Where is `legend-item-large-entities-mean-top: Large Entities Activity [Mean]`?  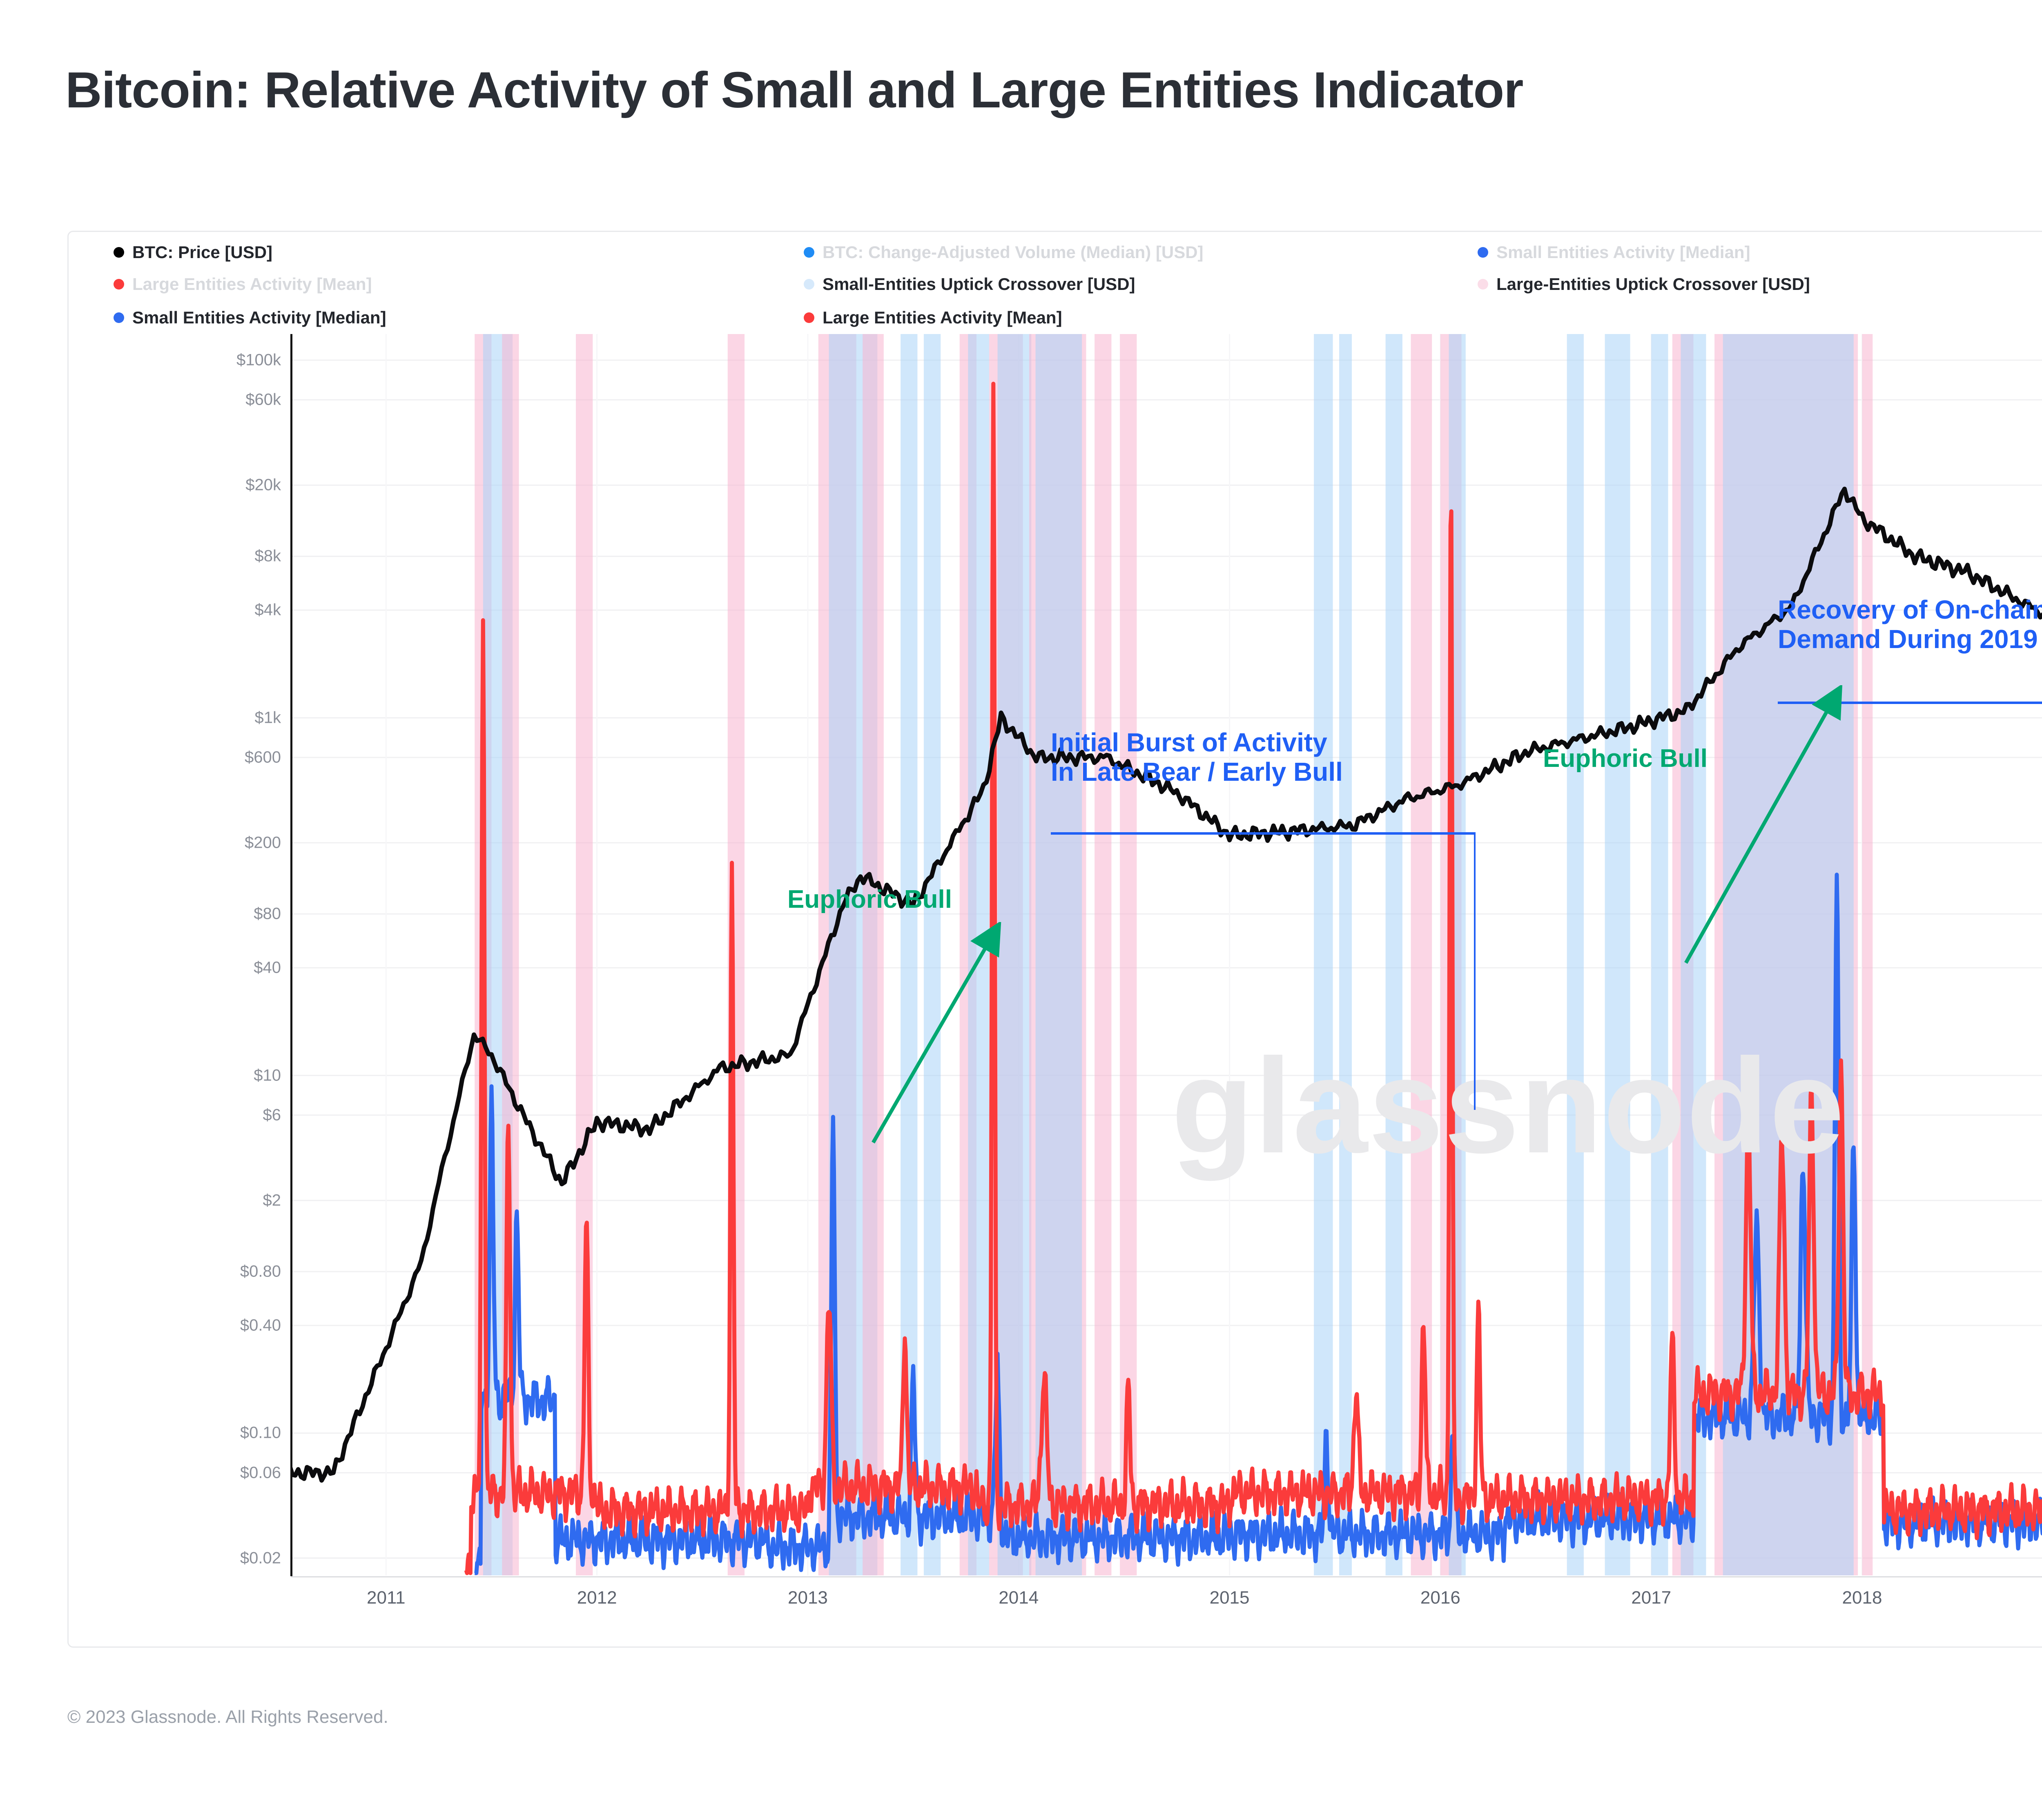
legend-item-large-entities-mean-top: Large Entities Activity [Mean] is located at coordinates (243, 284).